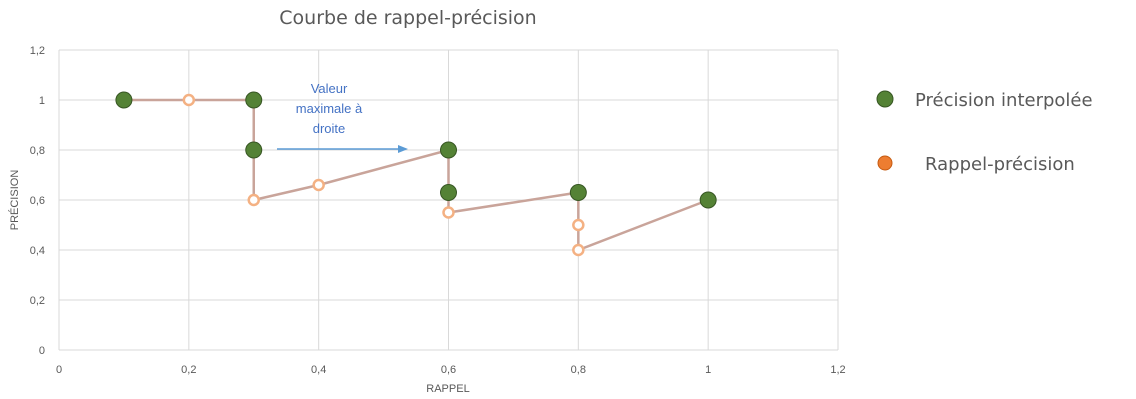 The width and height of the screenshot is (1136, 399). Describe the element at coordinates (14, 200) in the screenshot. I see `y-axis-label: PRÉCISION` at that location.